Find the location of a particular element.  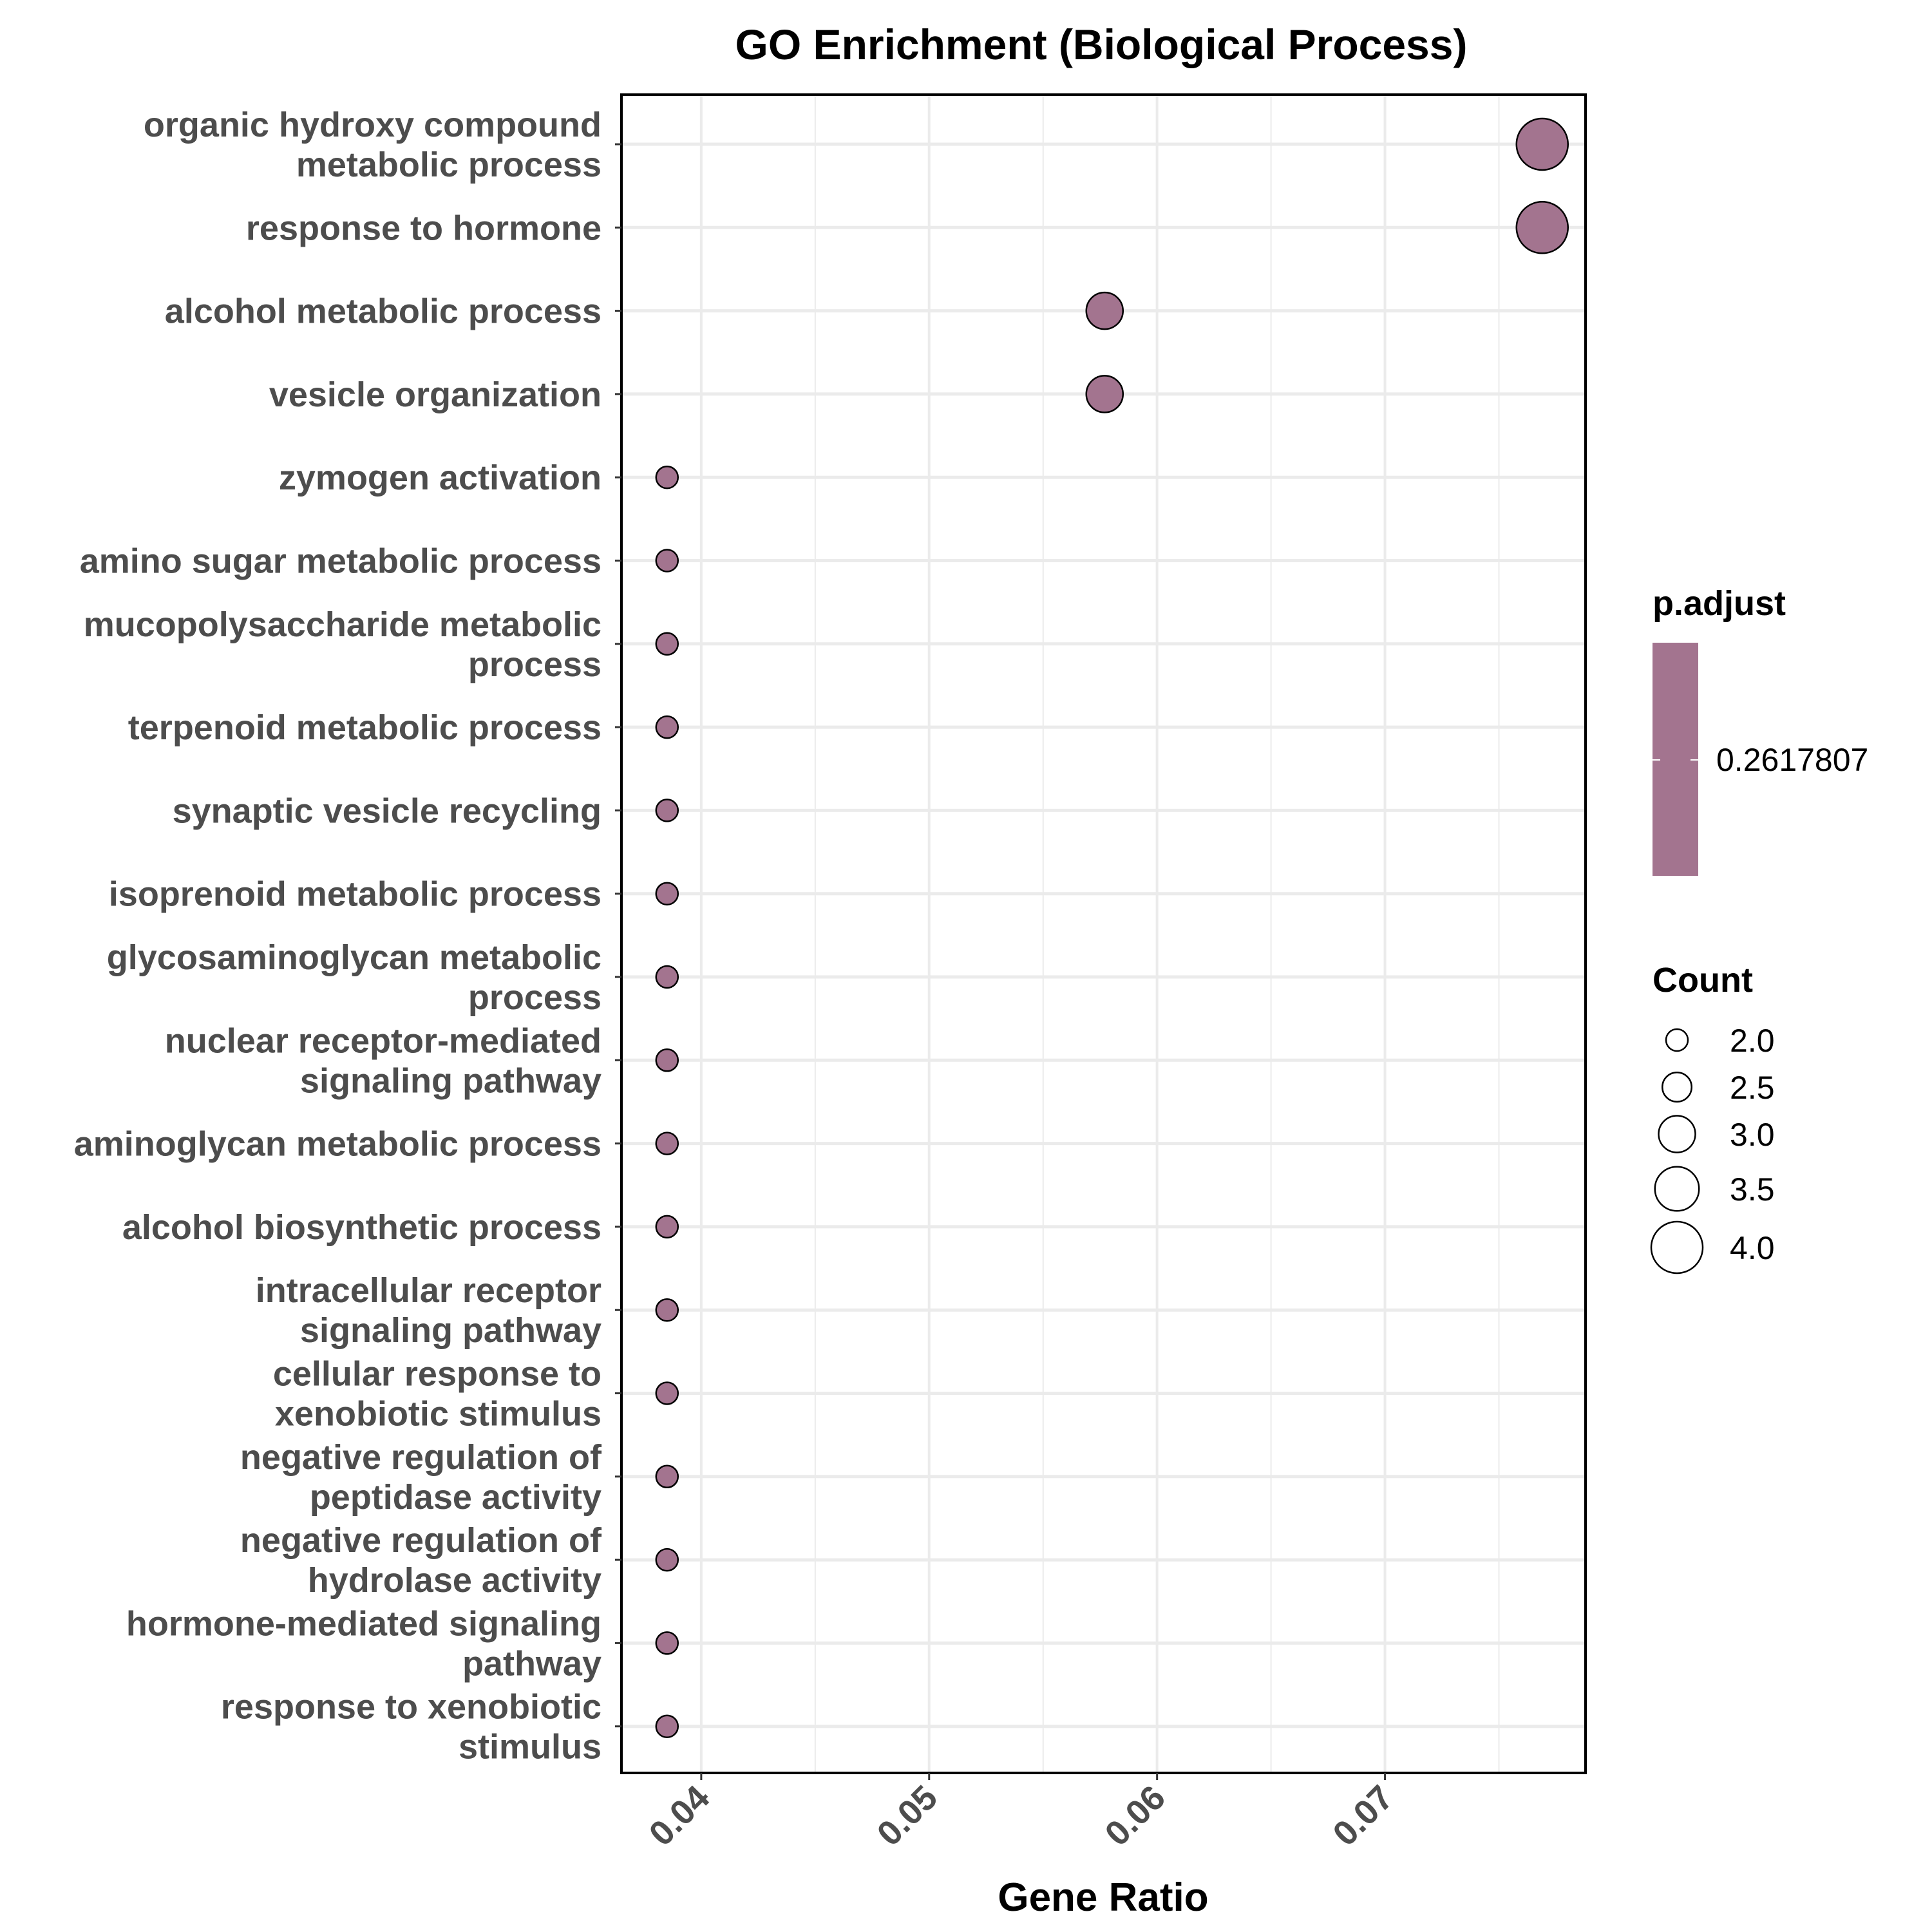

y-axis-label: mucopolysaccharide metabolic process is located at coordinates (342, 644).